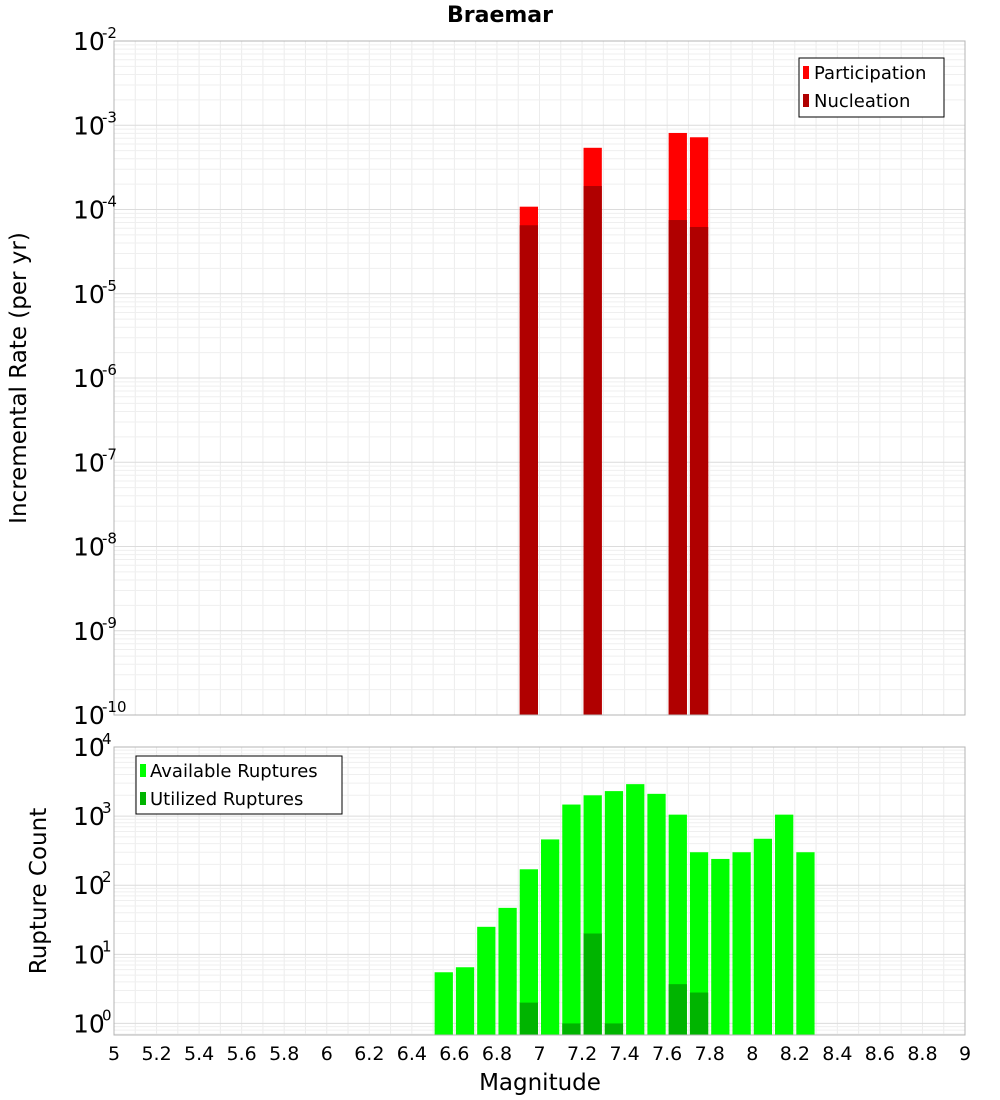 This screenshot has height=1100, width=1000. What do you see at coordinates (109, 33) in the screenshot?
I see `top-y-tick-exponent: -2` at bounding box center [109, 33].